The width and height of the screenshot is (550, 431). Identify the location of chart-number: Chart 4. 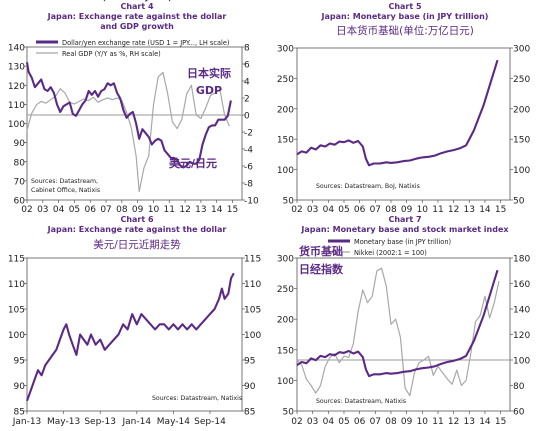
(137, 6).